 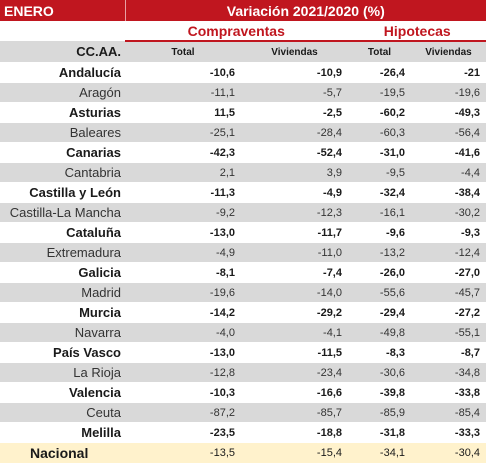 What do you see at coordinates (243, 153) in the screenshot?
I see `table-row: Canarias-42,3-52,4-31,0-41,6` at bounding box center [243, 153].